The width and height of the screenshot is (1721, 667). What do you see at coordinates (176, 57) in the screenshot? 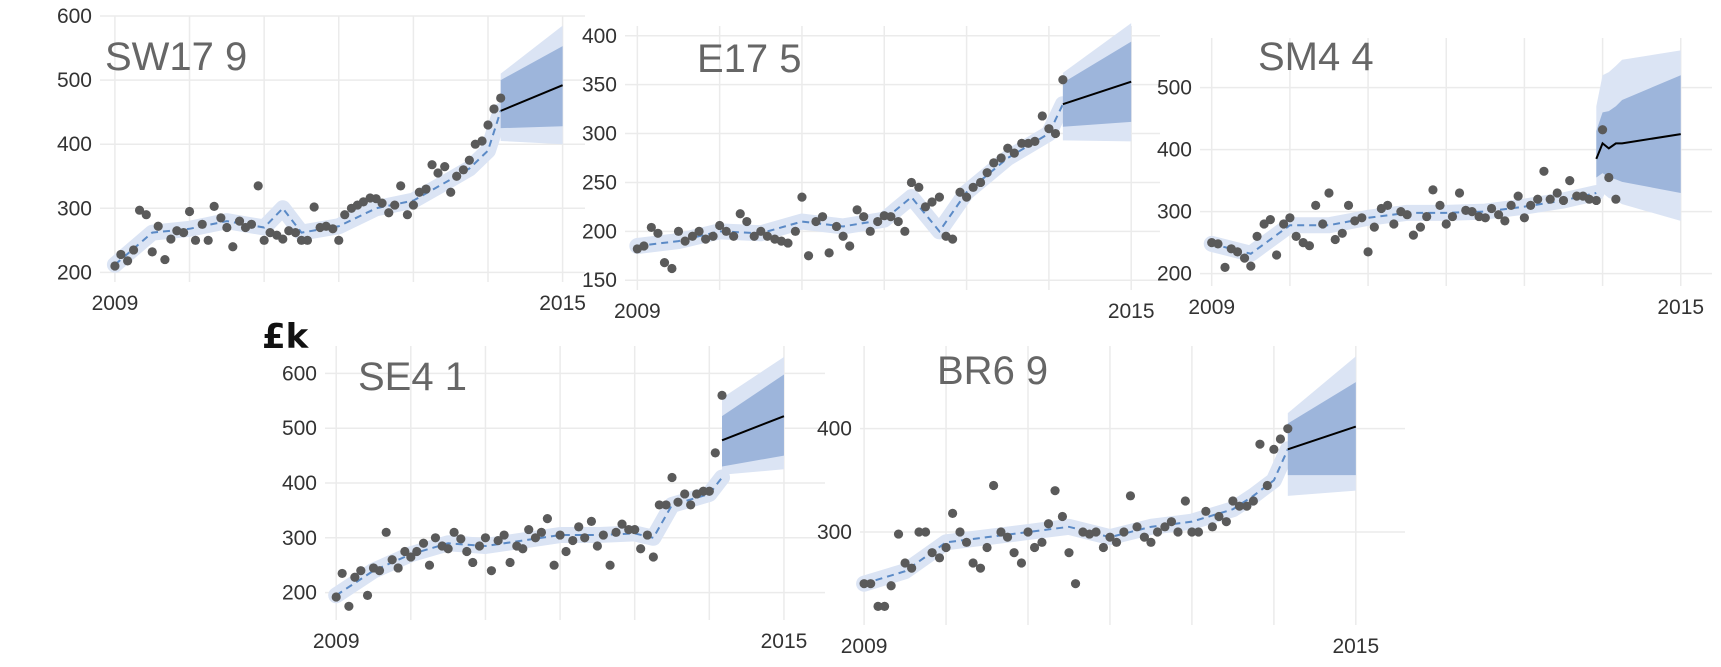
I see `panel-title: SW17 9` at bounding box center [176, 57].